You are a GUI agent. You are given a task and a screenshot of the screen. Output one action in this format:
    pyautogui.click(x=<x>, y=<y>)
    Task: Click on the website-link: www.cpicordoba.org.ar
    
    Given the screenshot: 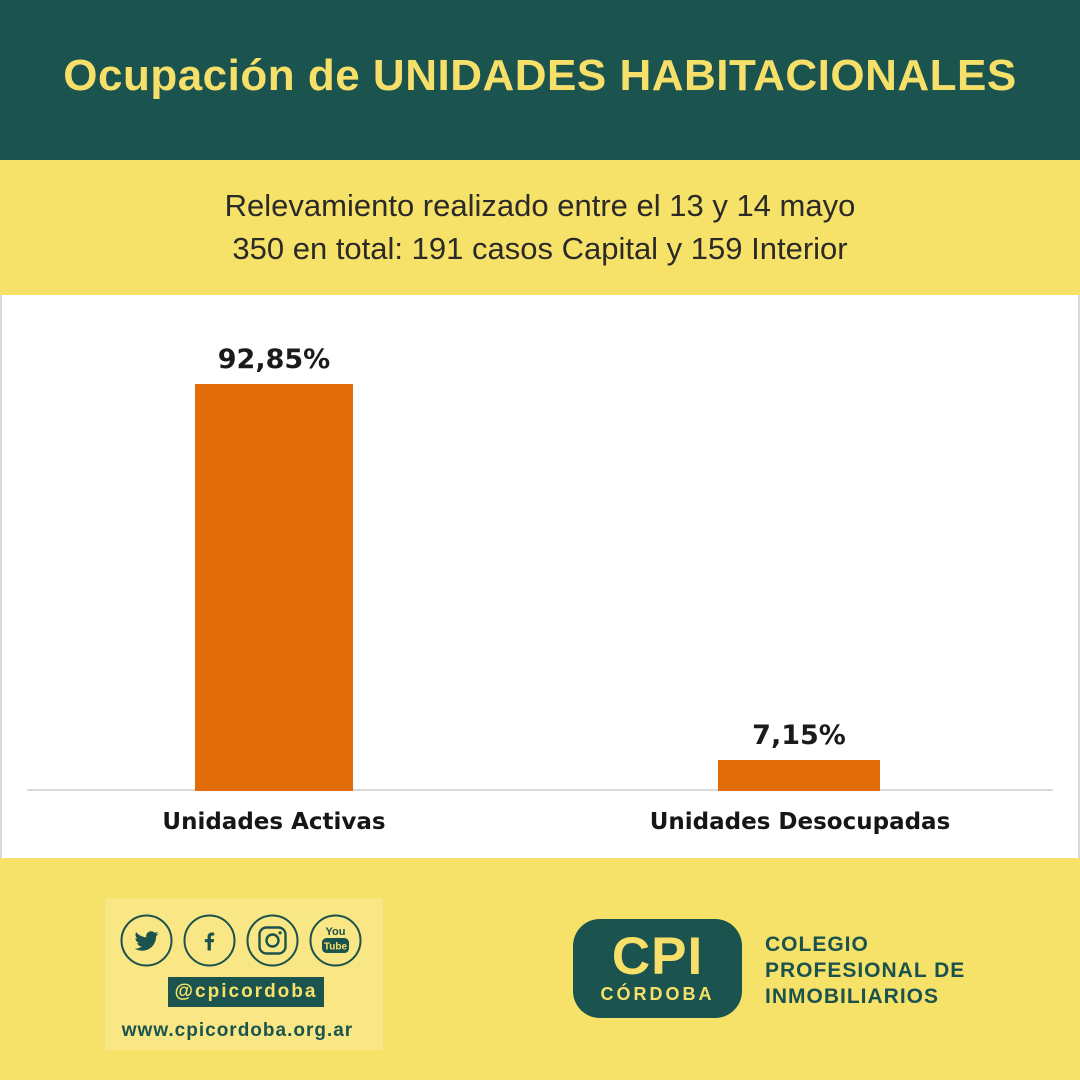 What is the action you would take?
    pyautogui.click(x=237, y=1030)
    